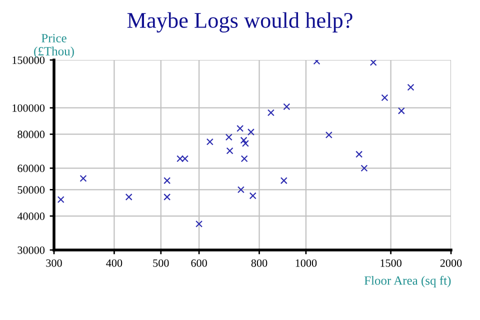  I want to click on y-tick-label: 30000, so click(31, 250).